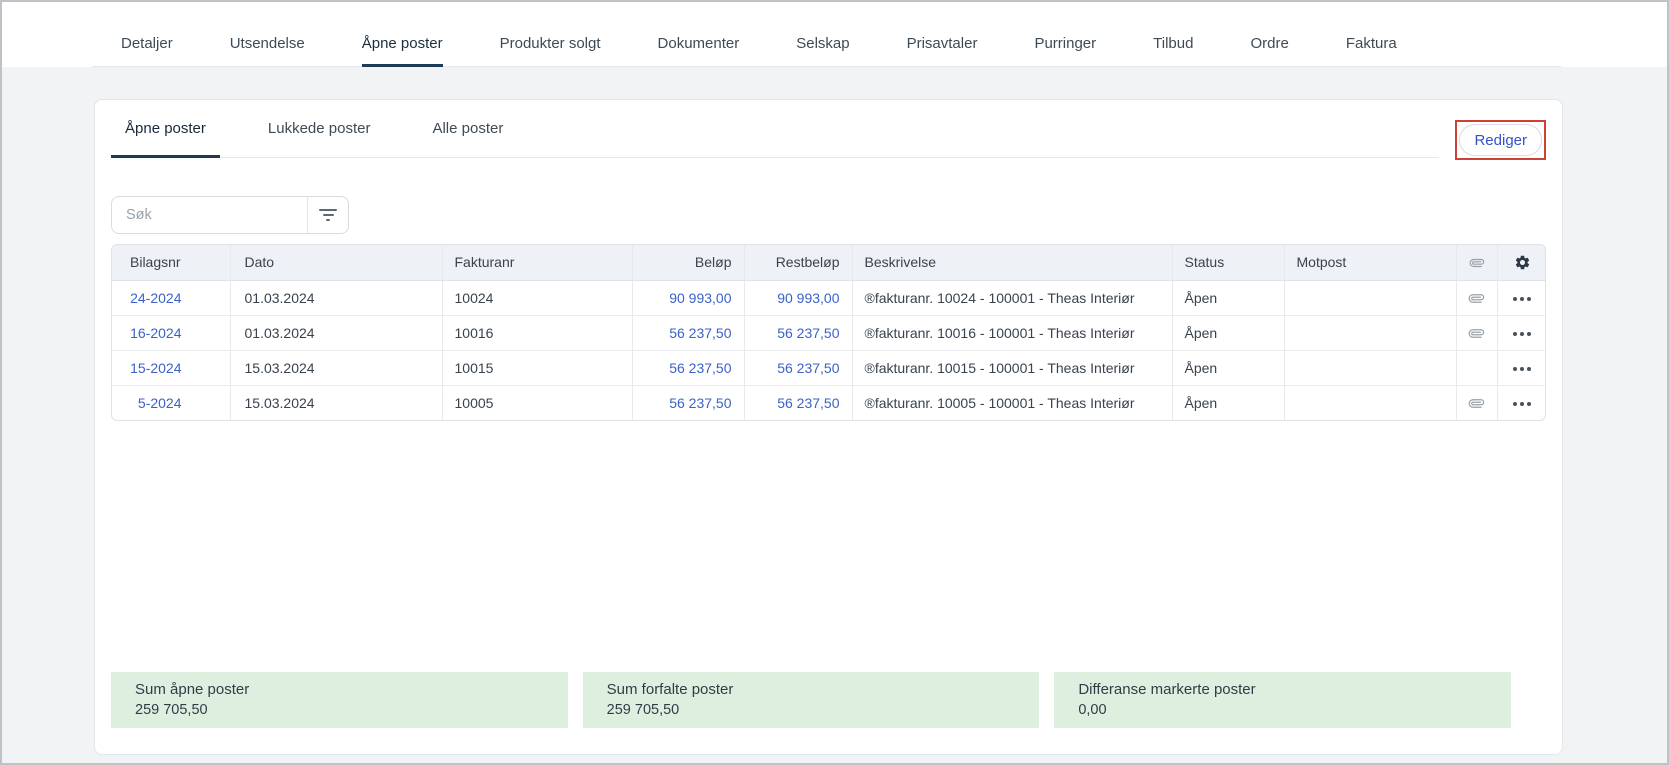 Image resolution: width=1669 pixels, height=765 pixels. Describe the element at coordinates (1371, 43) in the screenshot. I see `tab-faktura: Faktura` at that location.